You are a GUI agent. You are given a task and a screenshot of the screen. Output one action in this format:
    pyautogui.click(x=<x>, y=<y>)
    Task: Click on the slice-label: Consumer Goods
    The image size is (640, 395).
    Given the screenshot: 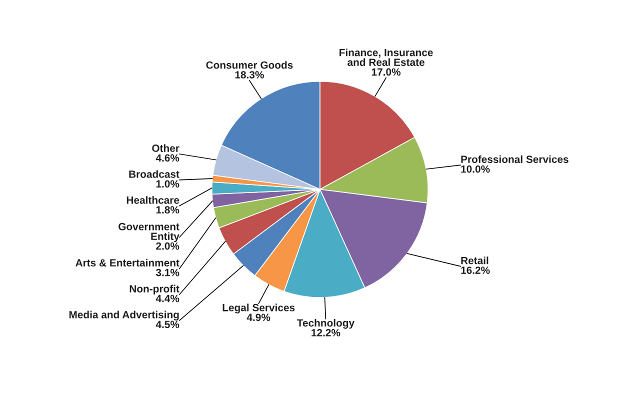 What is the action you would take?
    pyautogui.click(x=249, y=65)
    